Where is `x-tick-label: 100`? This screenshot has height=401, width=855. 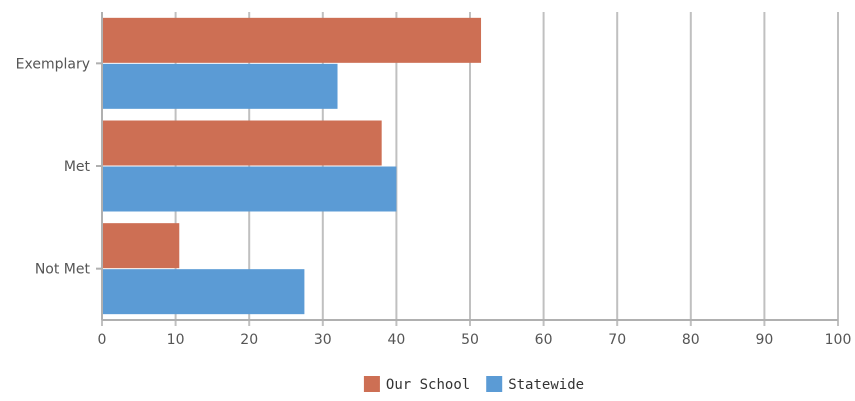
x-tick-label: 100 is located at coordinates (838, 340).